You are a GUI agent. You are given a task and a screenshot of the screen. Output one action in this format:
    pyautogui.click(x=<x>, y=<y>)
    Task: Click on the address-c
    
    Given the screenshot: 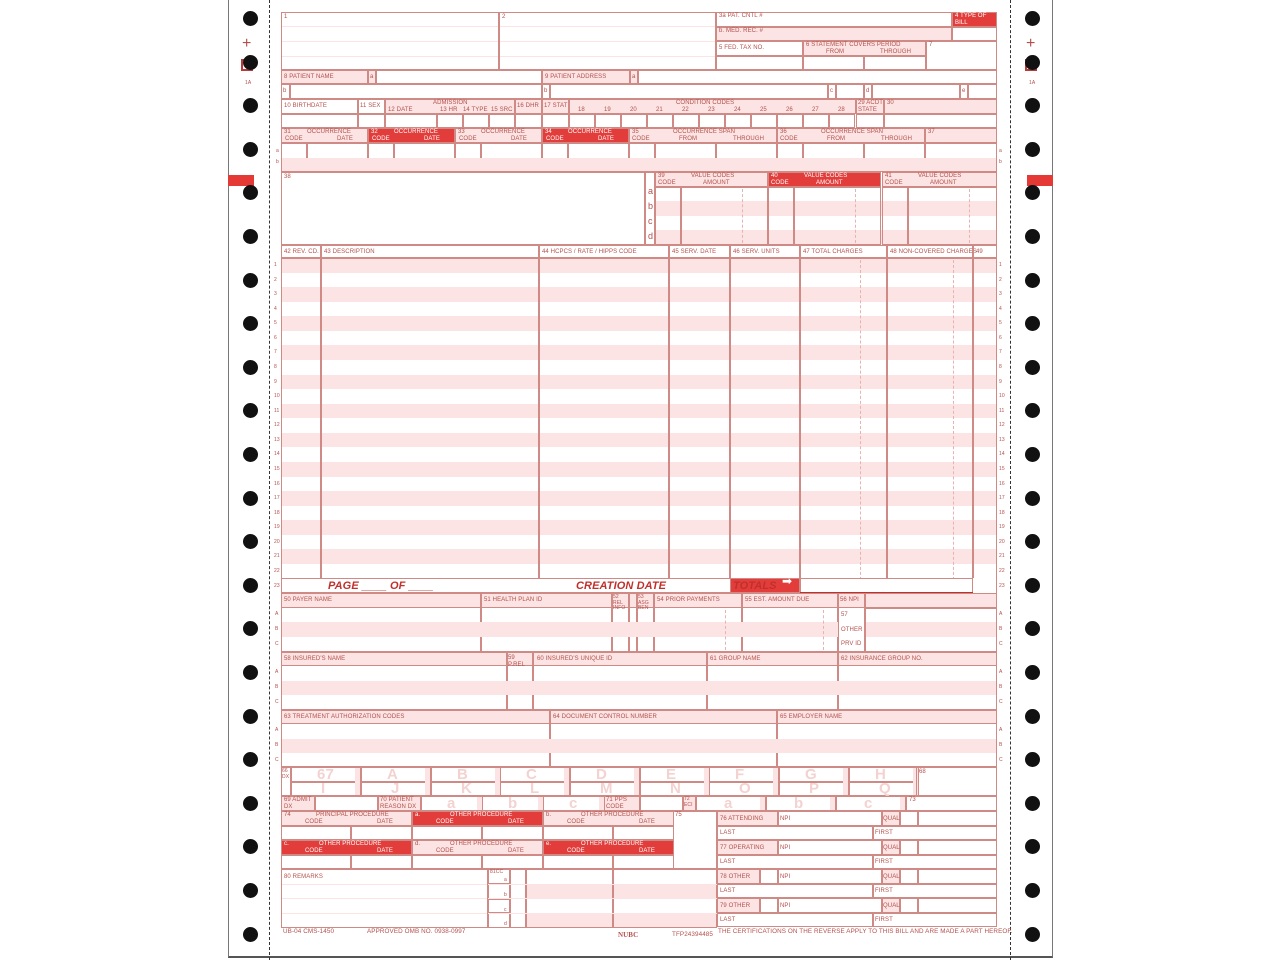 What is the action you would take?
    pyautogui.click(x=850, y=91)
    